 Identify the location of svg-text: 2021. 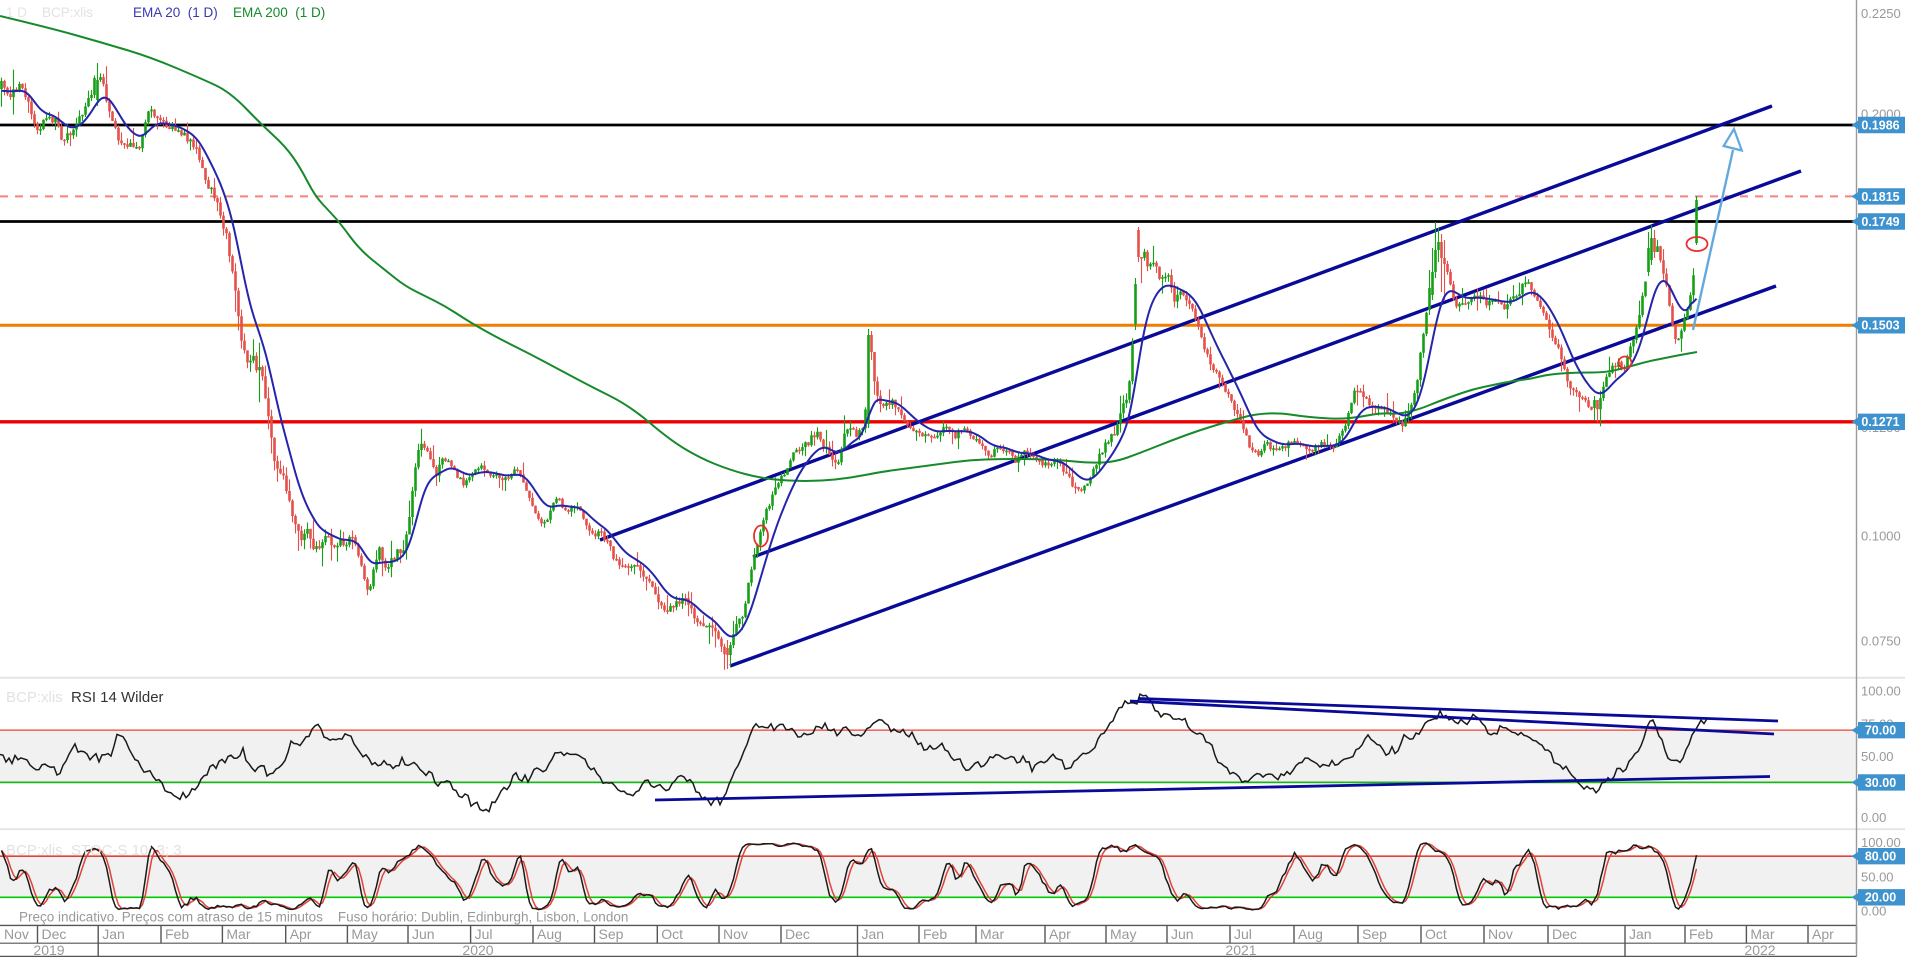
(1240, 949).